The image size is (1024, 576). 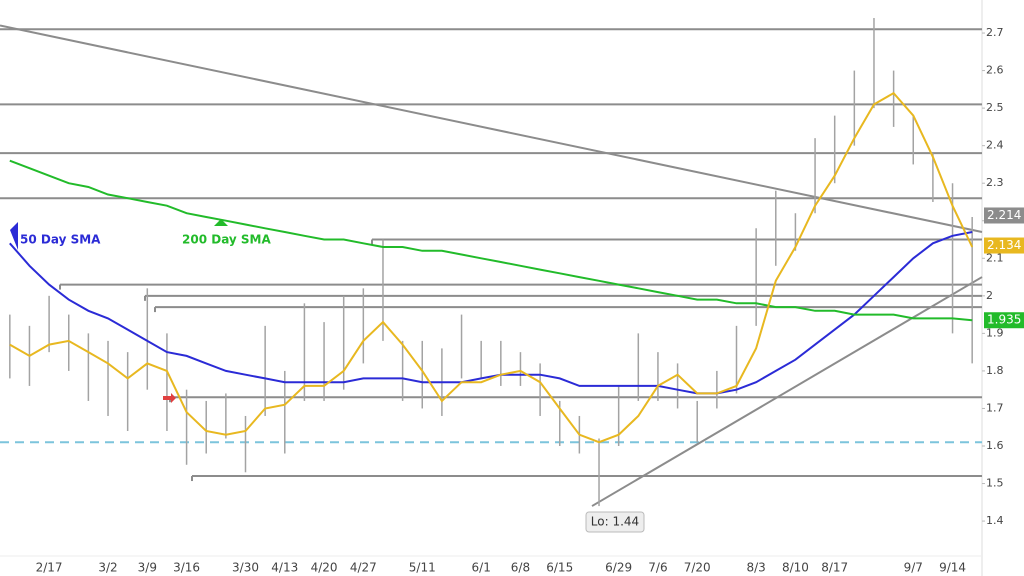 What do you see at coordinates (995, 257) in the screenshot?
I see `y-tick-label: 2.1` at bounding box center [995, 257].